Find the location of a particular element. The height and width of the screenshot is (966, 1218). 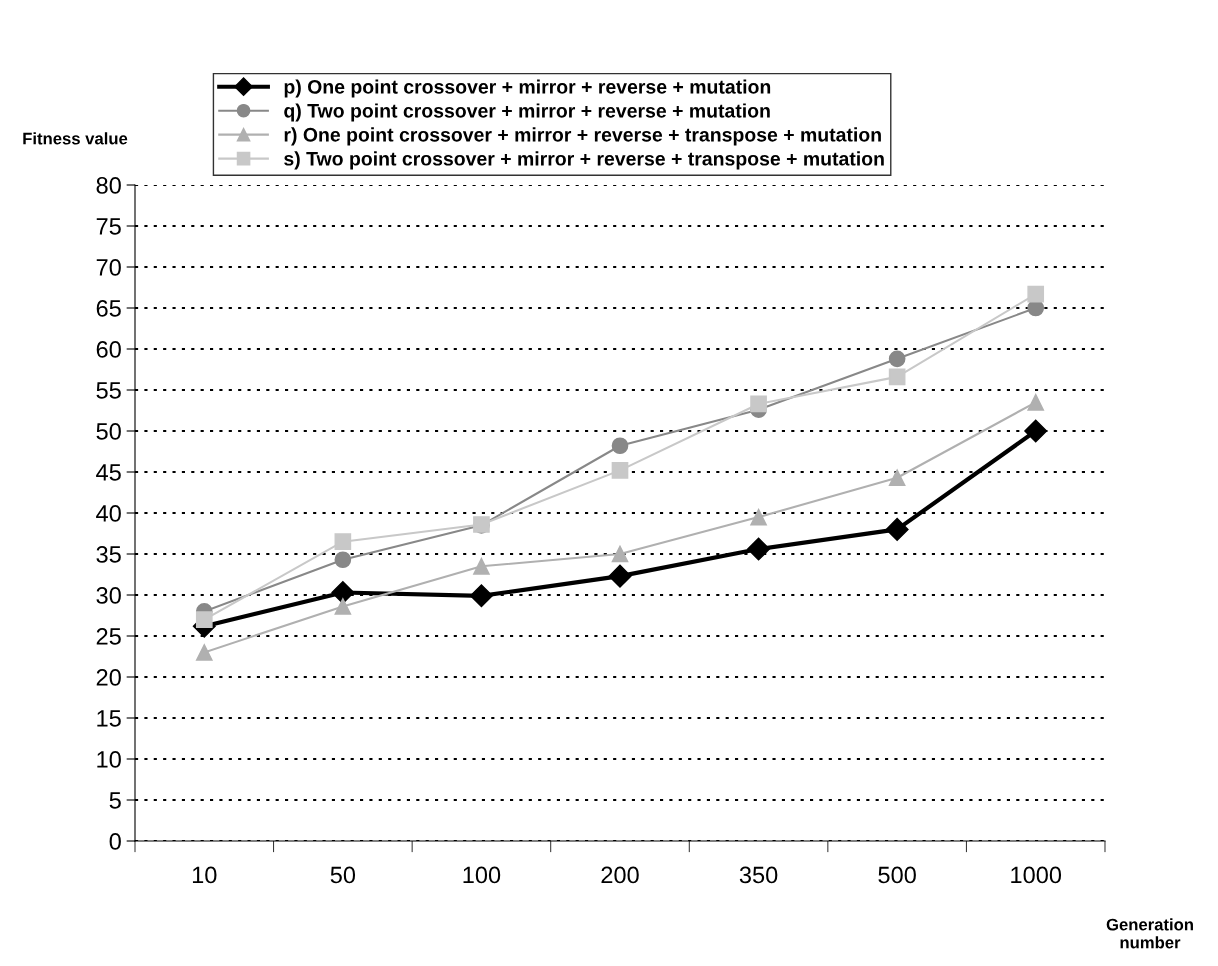

x-tick-label: 200 is located at coordinates (620, 875).